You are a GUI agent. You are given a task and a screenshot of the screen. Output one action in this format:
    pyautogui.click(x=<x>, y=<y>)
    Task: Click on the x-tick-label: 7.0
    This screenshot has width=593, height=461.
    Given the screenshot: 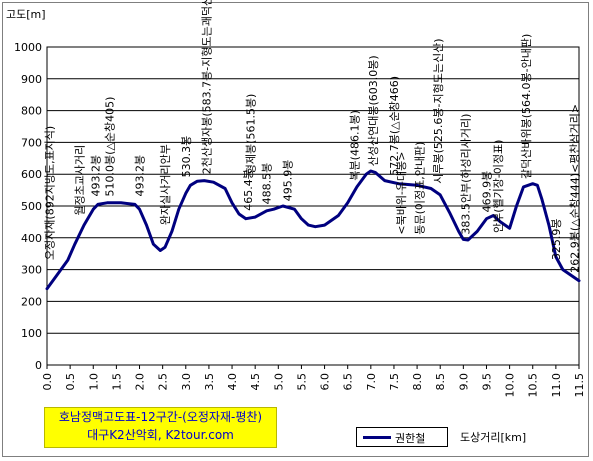 What is the action you would take?
    pyautogui.click(x=371, y=382)
    